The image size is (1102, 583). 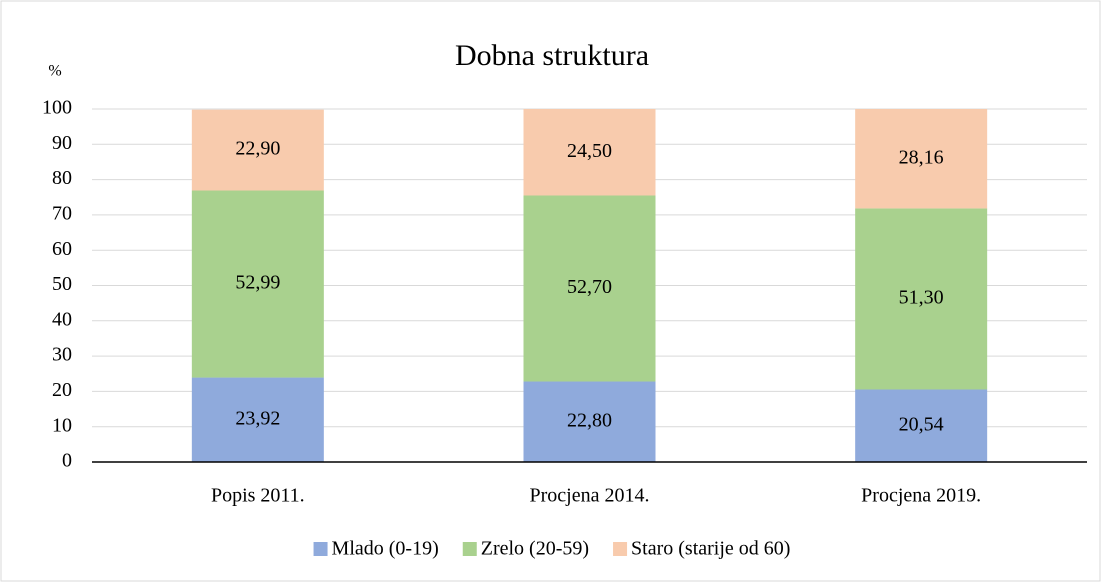 What do you see at coordinates (67, 461) in the screenshot?
I see `y-tick-label: 0` at bounding box center [67, 461].